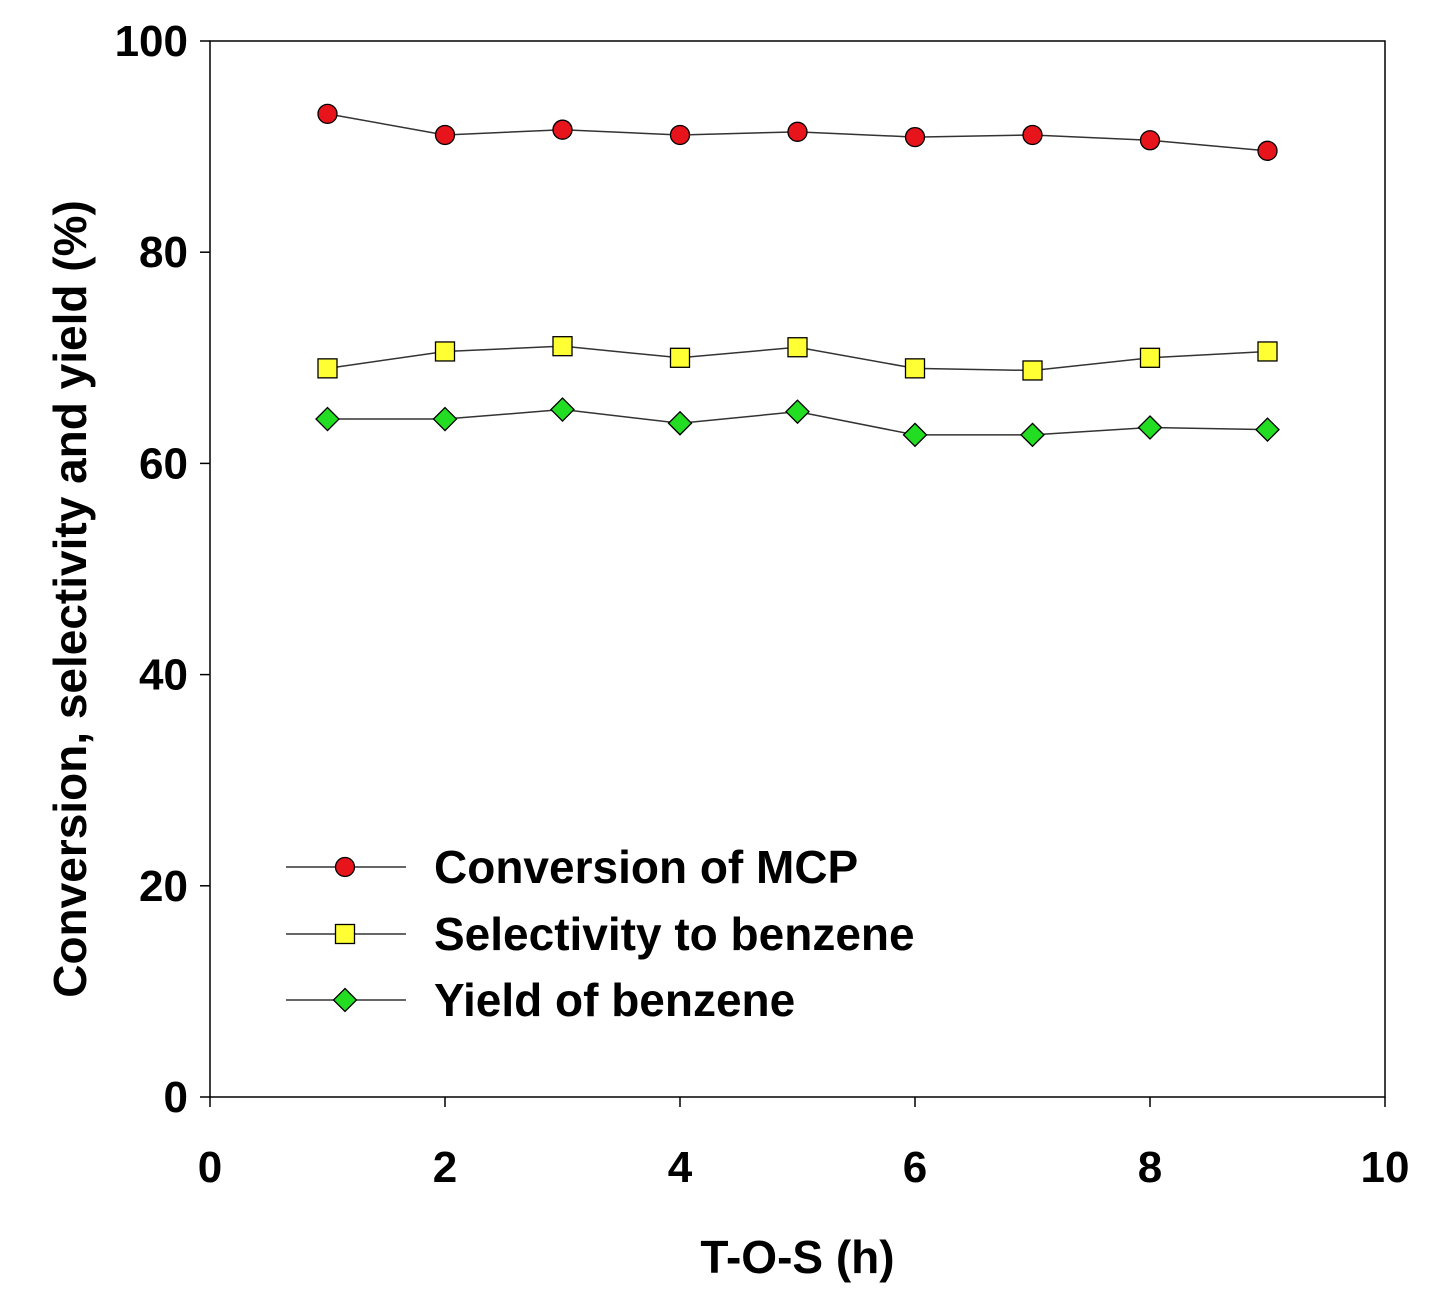 The image size is (1431, 1302). Describe the element at coordinates (1150, 1167) in the screenshot. I see `x-tick-label: 8` at that location.